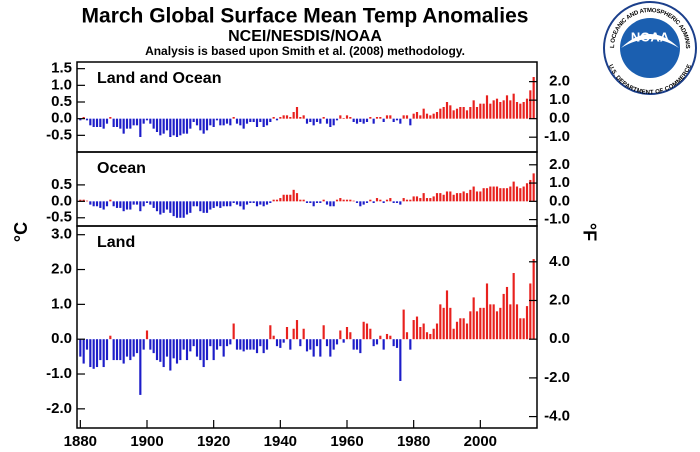  I want to click on panel-frame, so click(307, 189).